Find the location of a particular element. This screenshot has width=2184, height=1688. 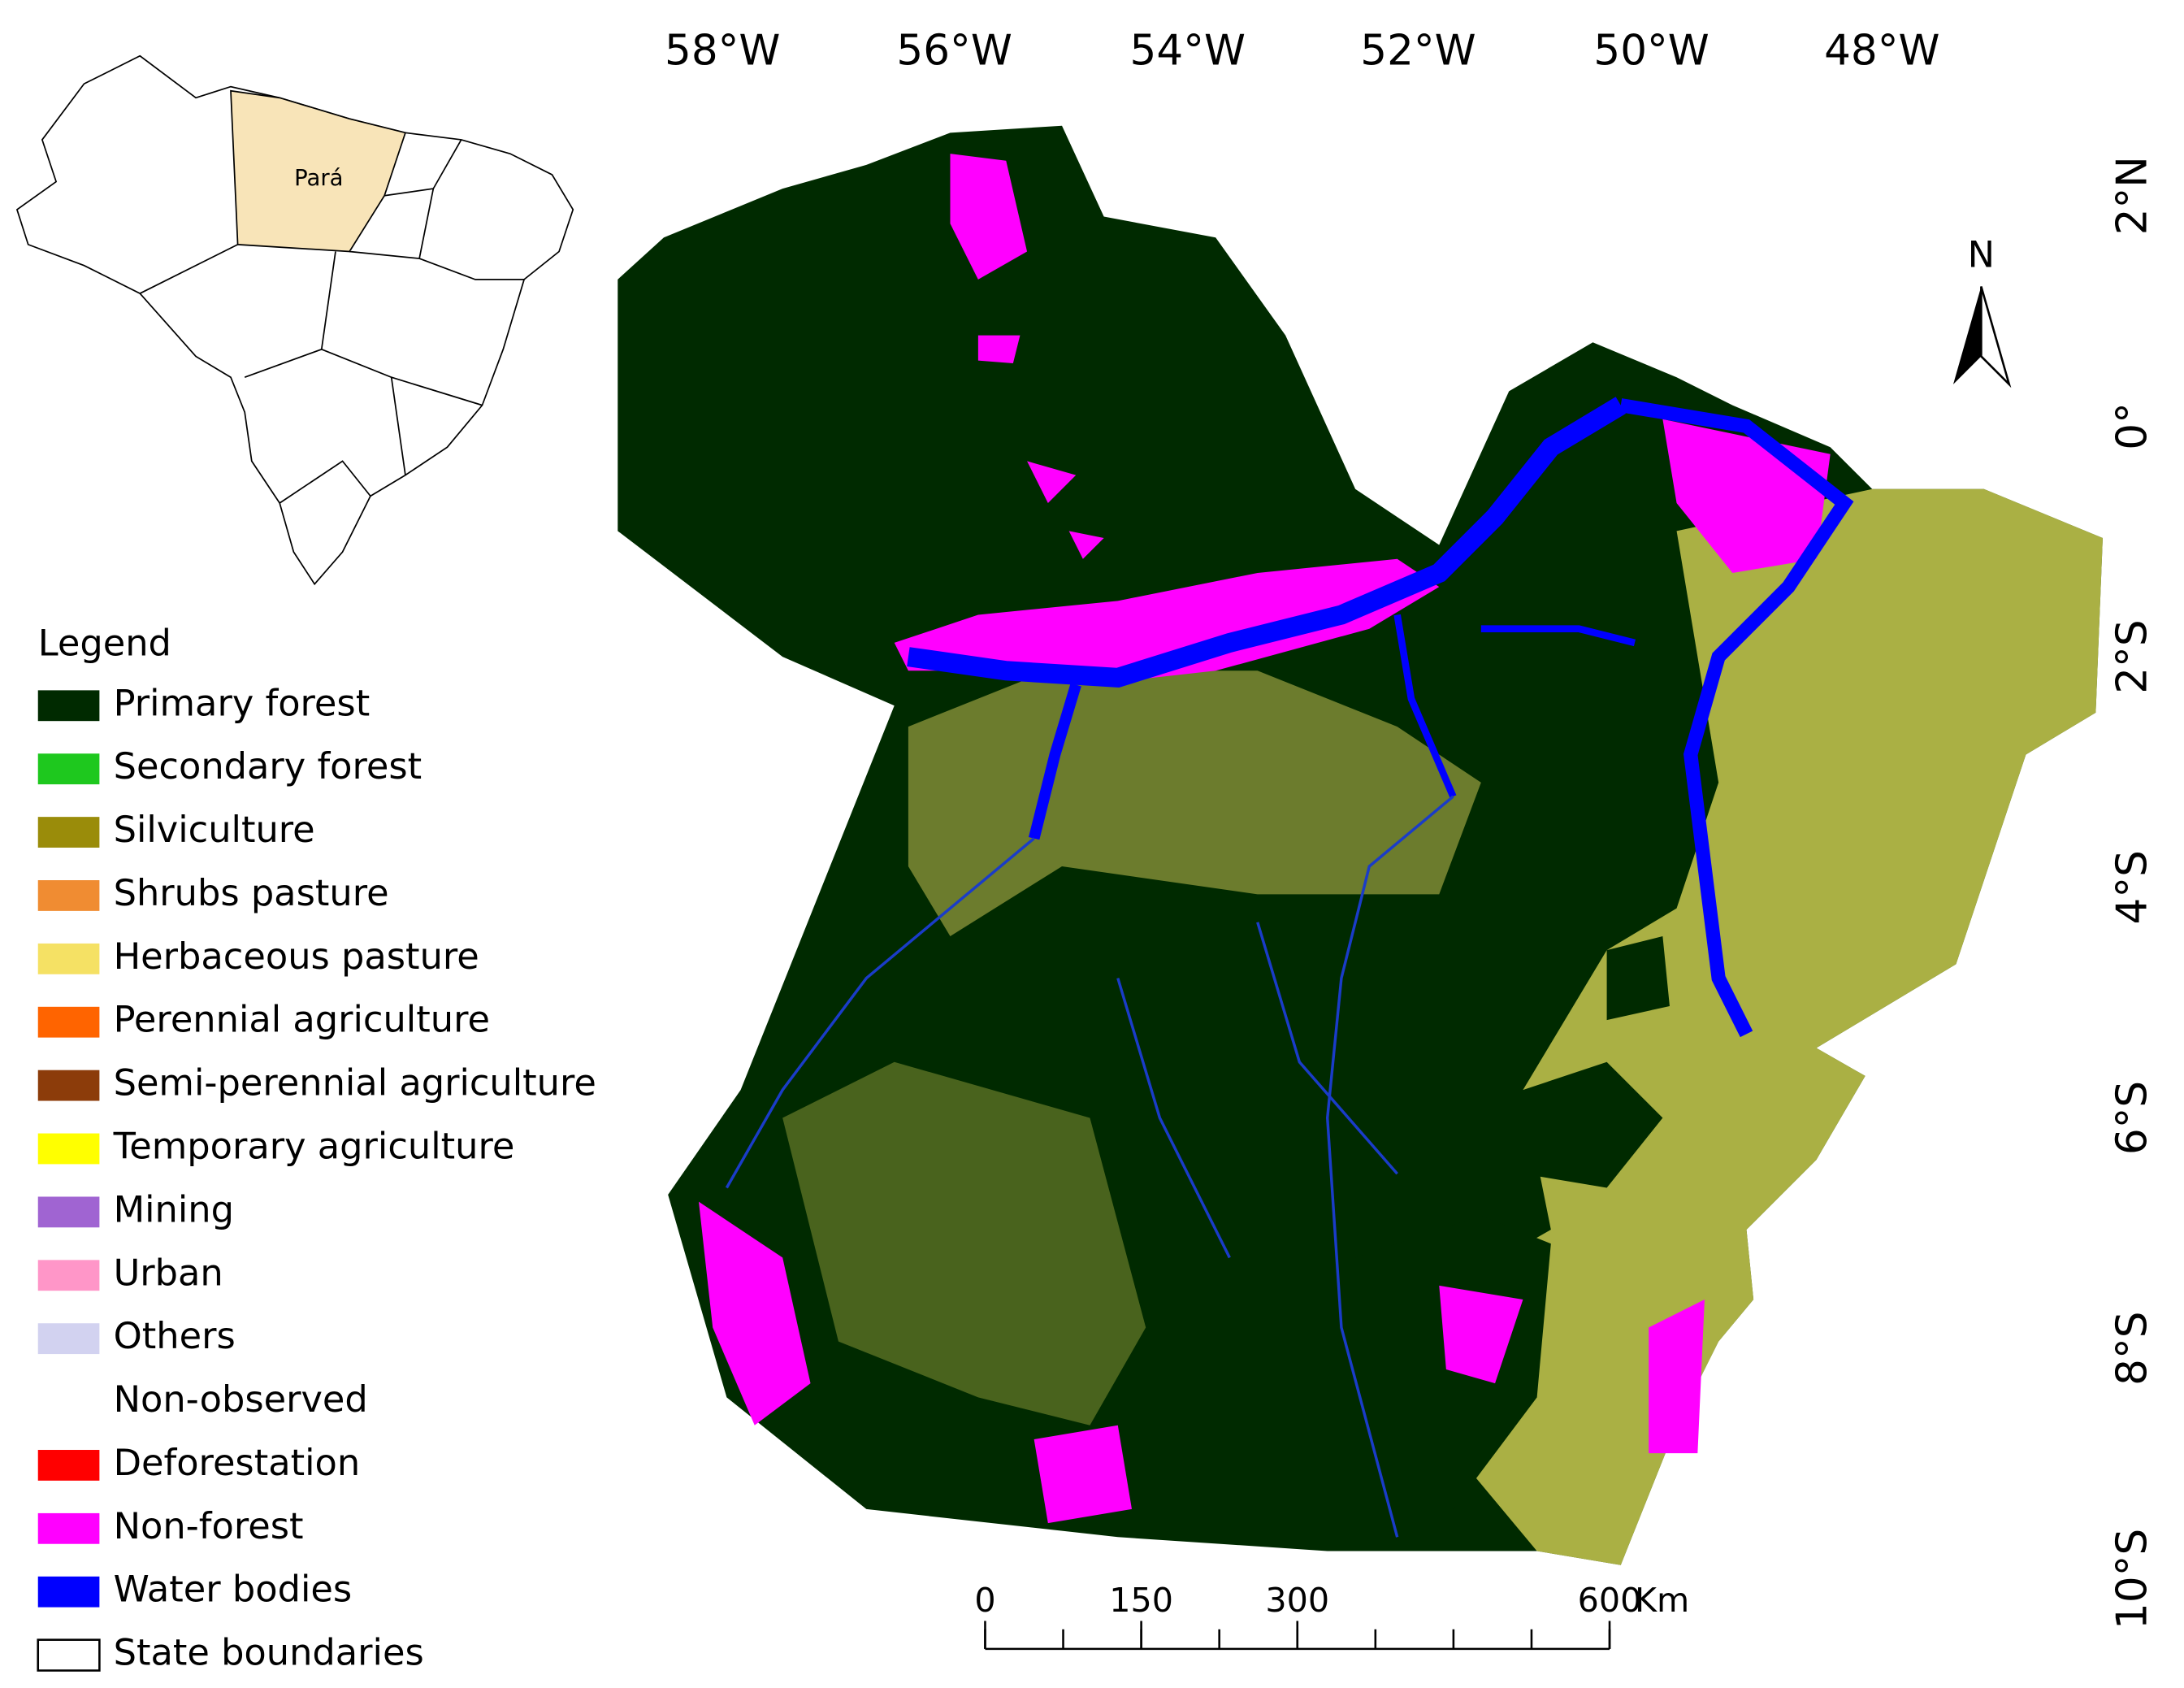

north-label: N is located at coordinates (1982, 255).